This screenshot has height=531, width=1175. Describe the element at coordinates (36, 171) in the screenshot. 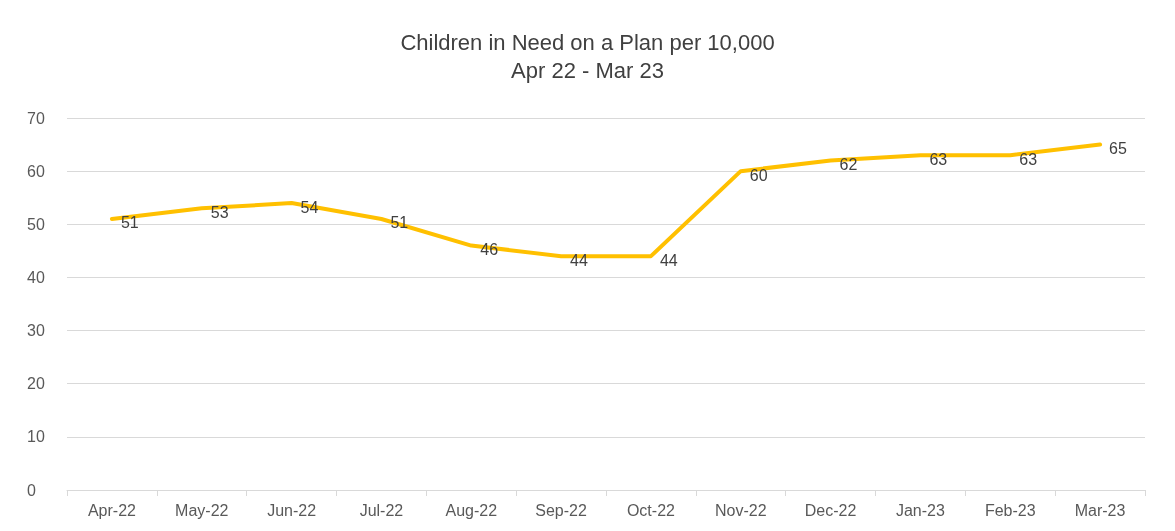

I see `y-tick-label: 60` at that location.